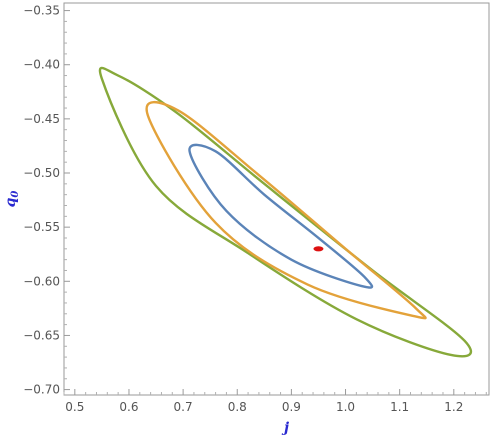 The width and height of the screenshot is (491, 436). What do you see at coordinates (74, 407) in the screenshot?
I see `x-tick-label: 0.5` at bounding box center [74, 407].